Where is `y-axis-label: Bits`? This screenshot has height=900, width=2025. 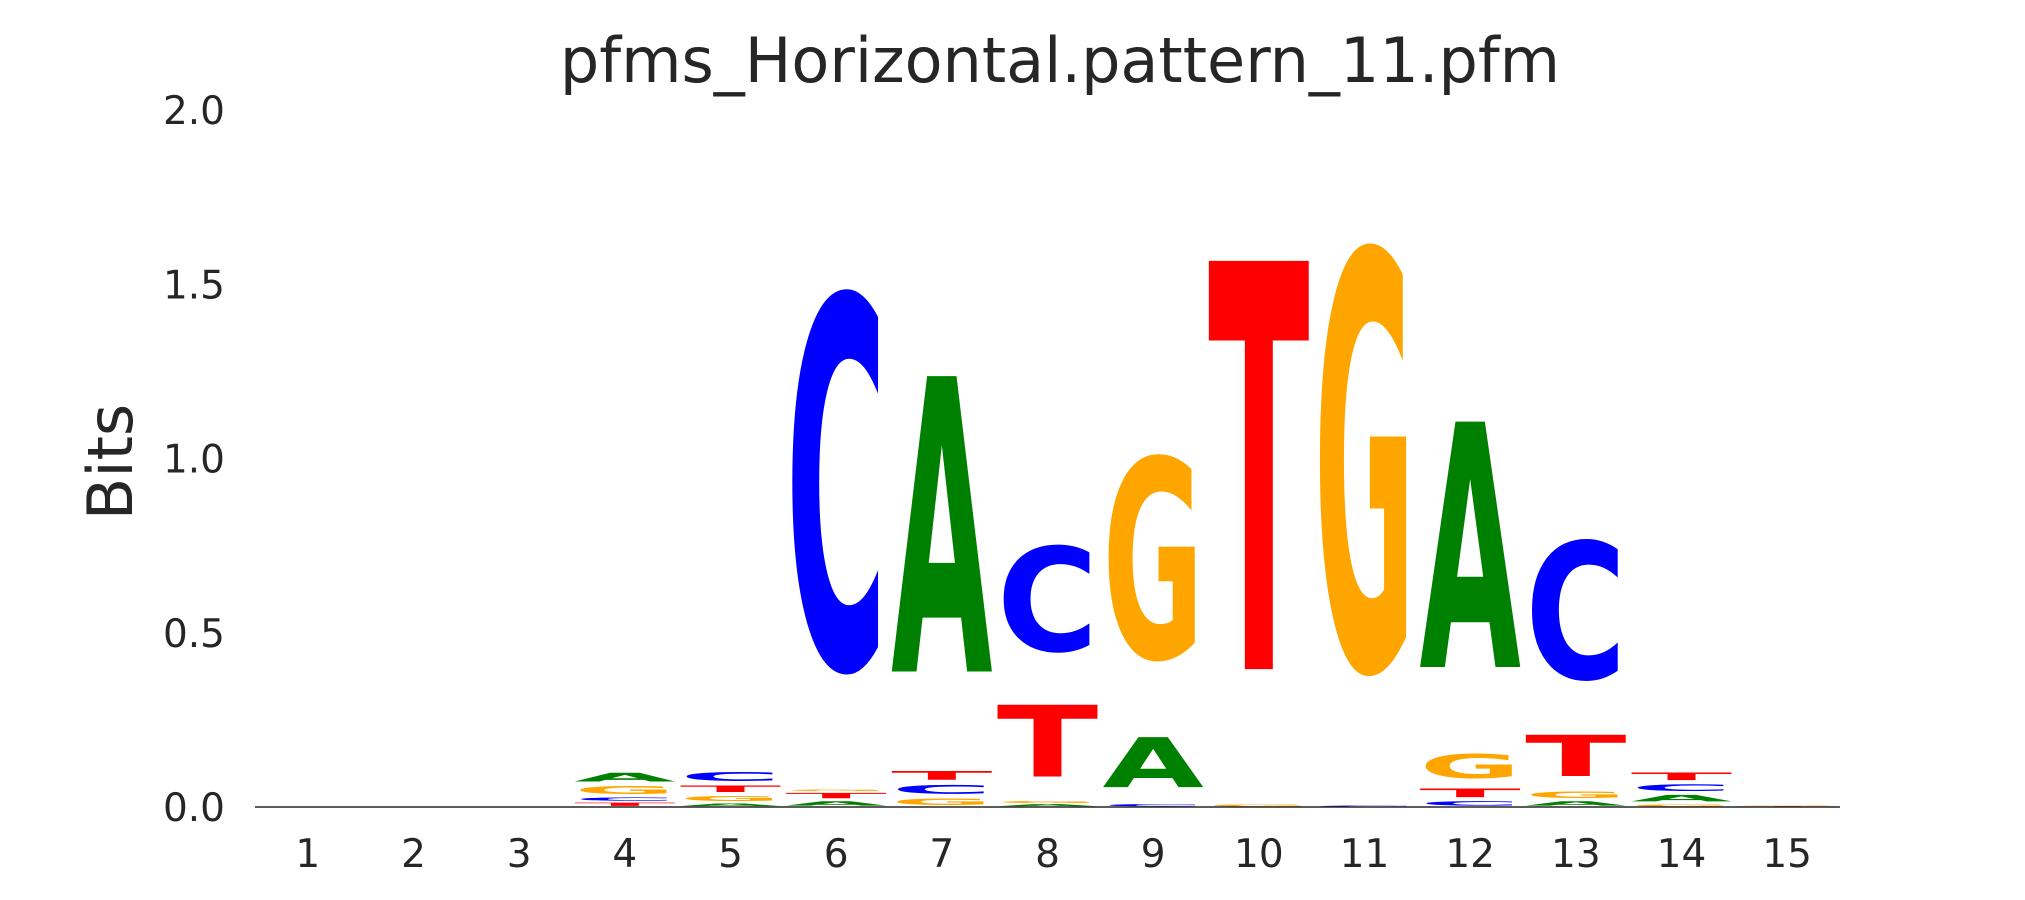 y-axis-label: Bits is located at coordinates (110, 462).